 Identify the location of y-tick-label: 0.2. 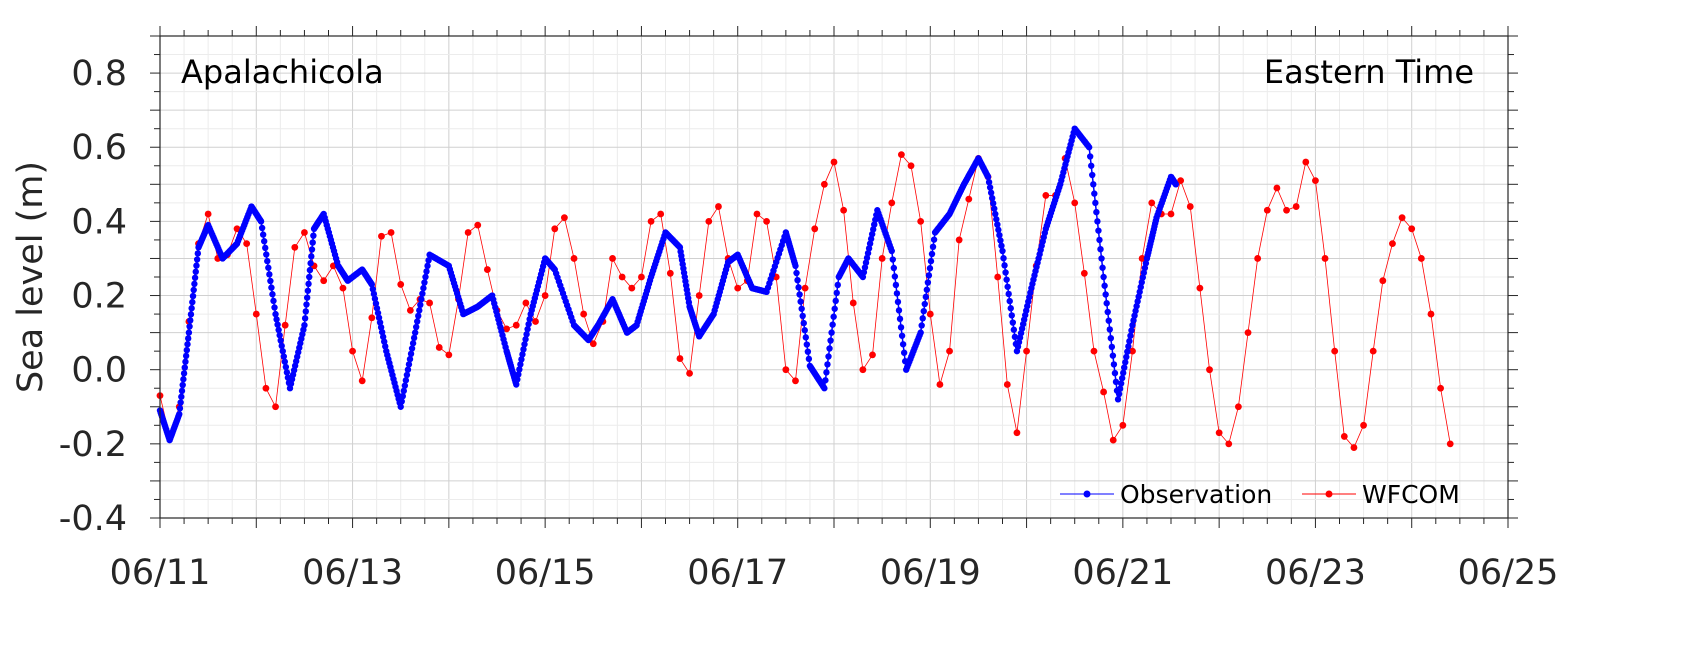
(99, 297).